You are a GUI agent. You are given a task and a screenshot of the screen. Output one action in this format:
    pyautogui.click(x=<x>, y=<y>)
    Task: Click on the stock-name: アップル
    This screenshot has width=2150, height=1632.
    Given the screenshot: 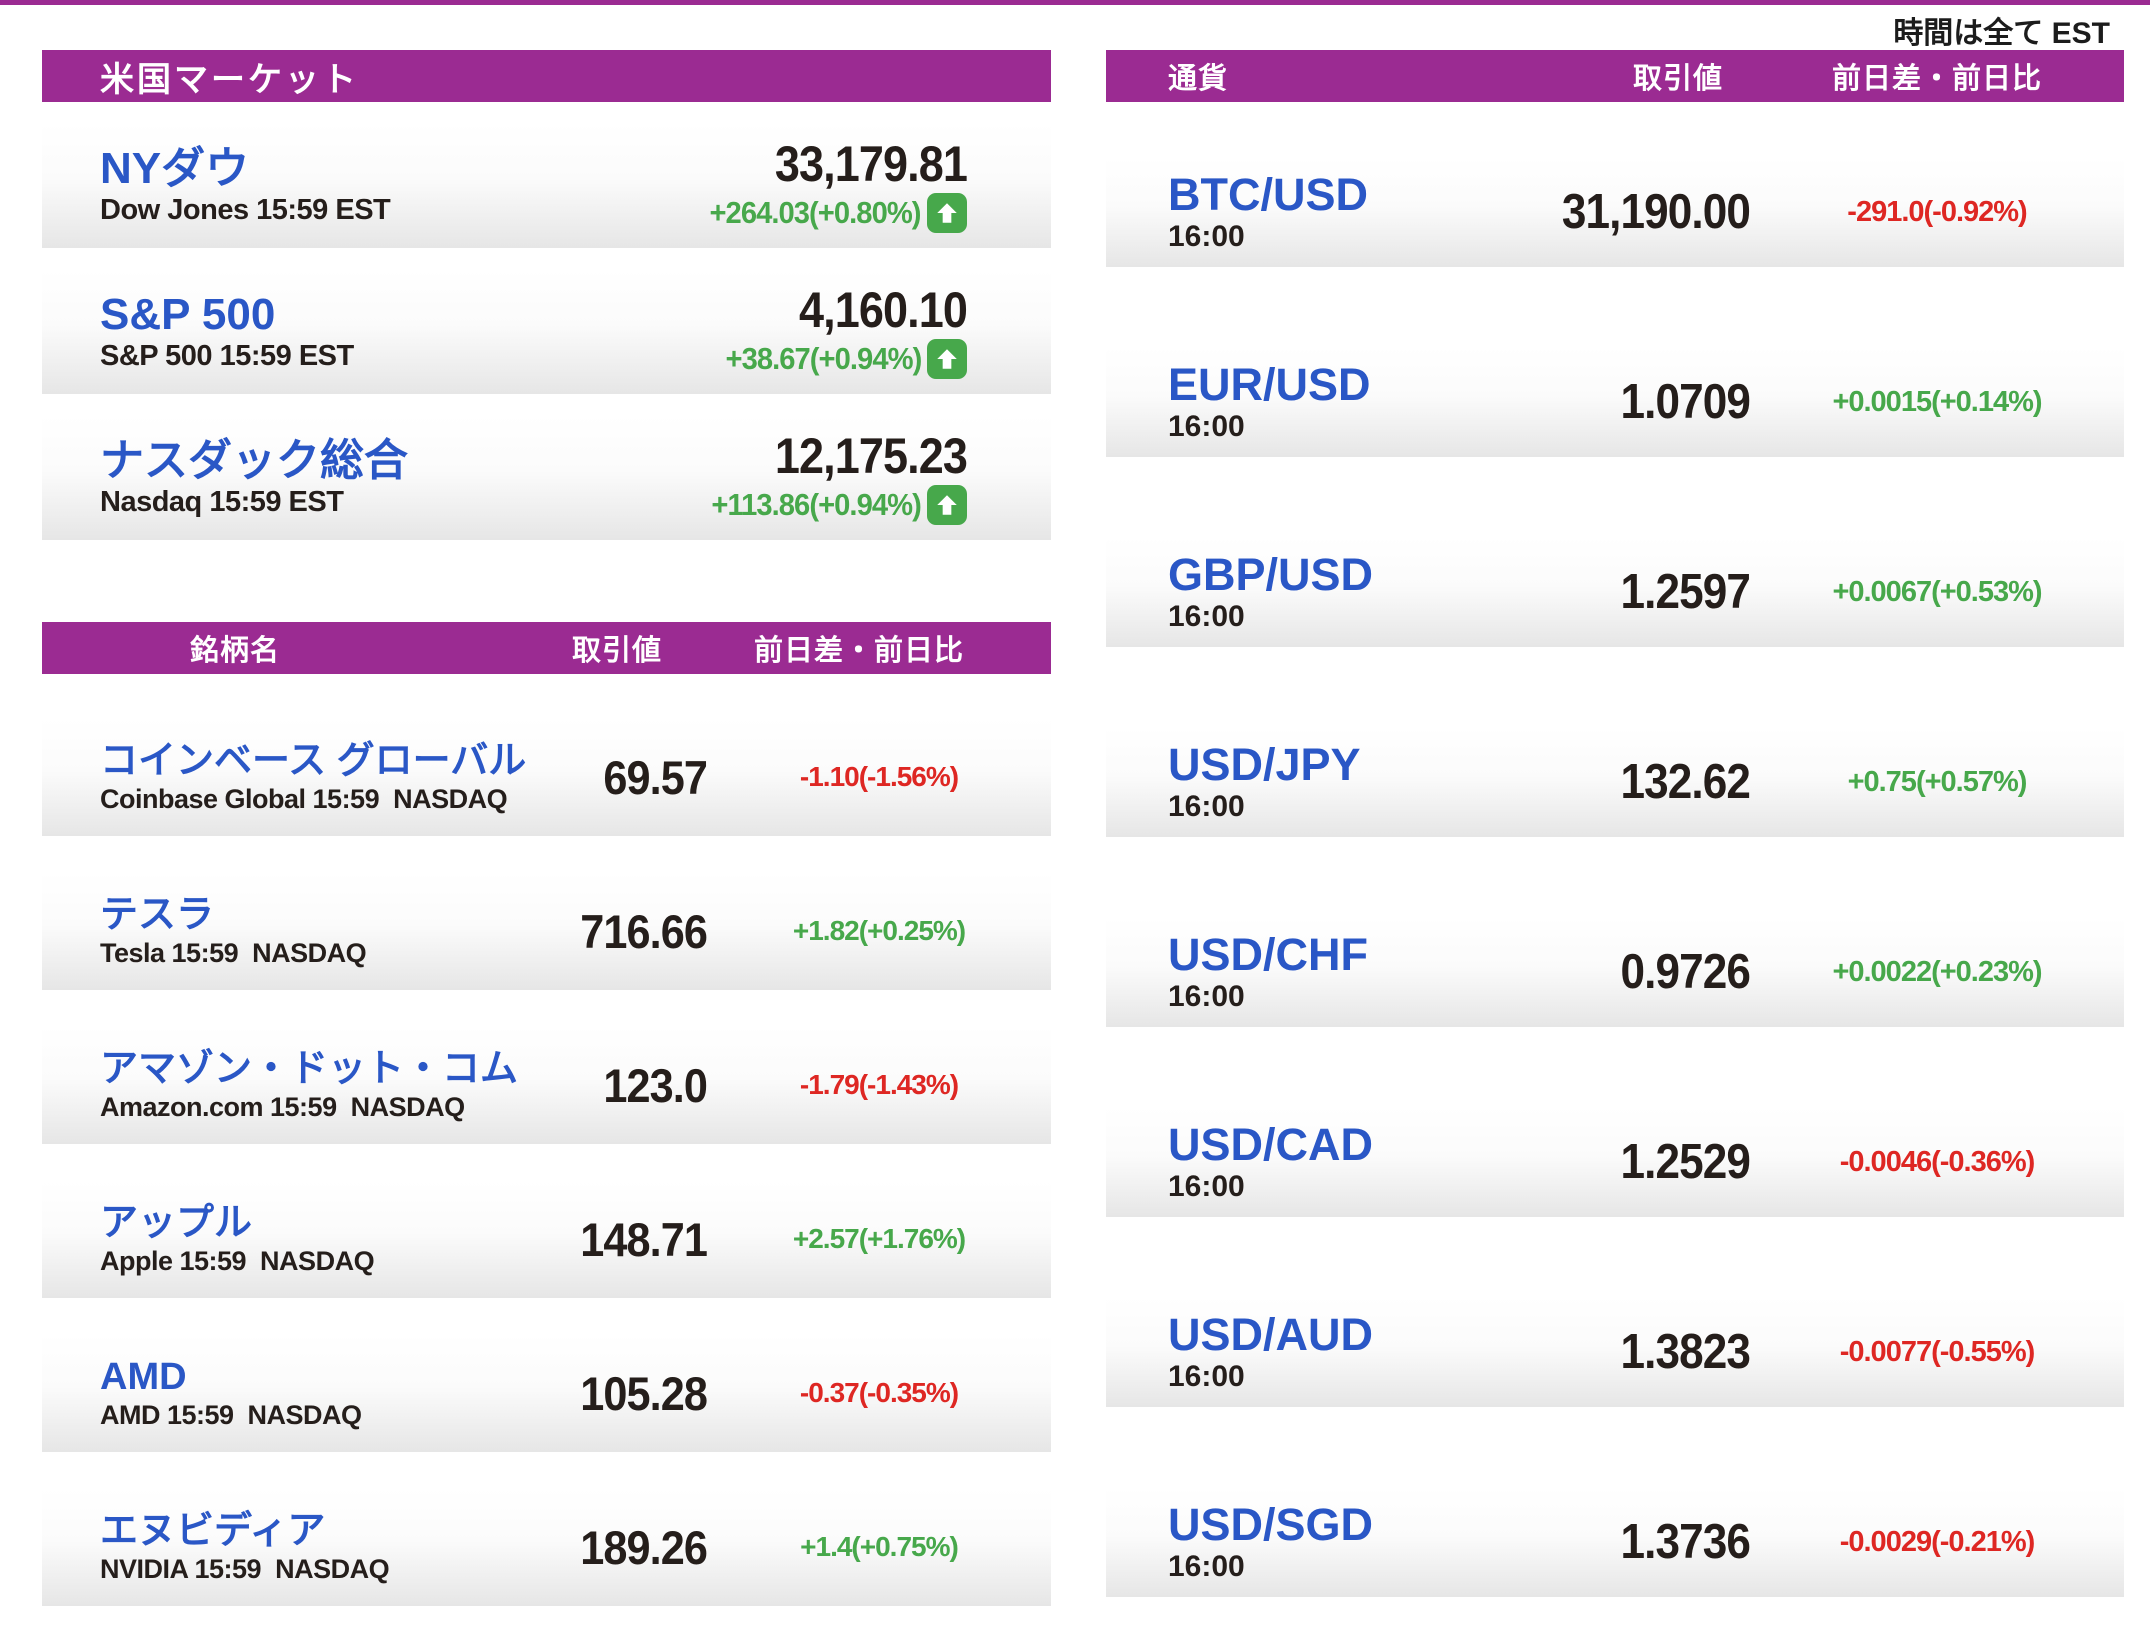 What is the action you would take?
    pyautogui.click(x=176, y=1222)
    